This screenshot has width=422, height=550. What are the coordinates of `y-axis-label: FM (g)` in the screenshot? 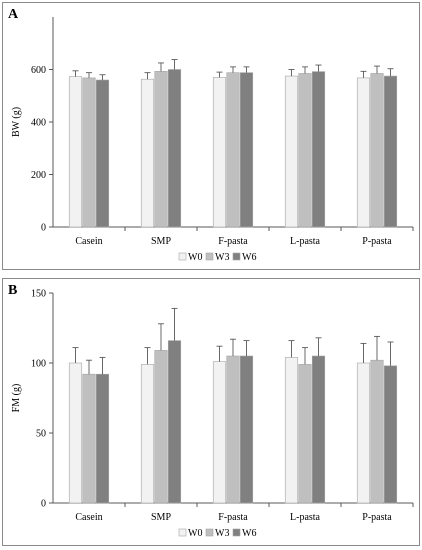 It's located at (16, 398).